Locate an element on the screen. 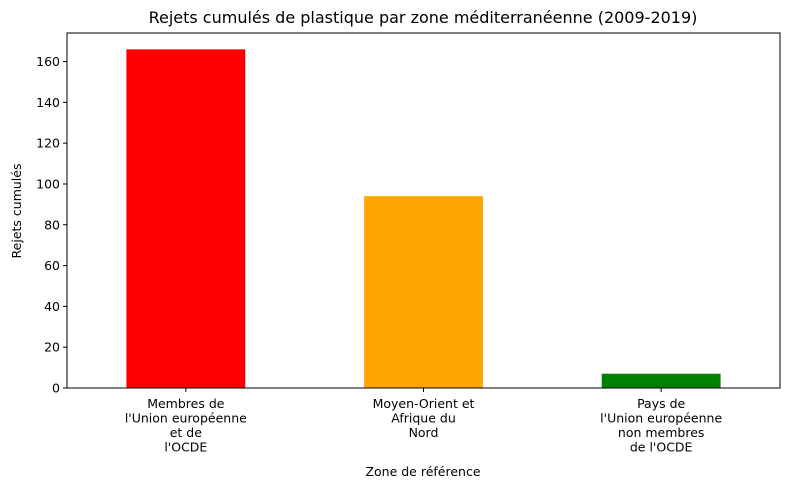 This screenshot has height=490, width=790. y-tick-label-1: 20 is located at coordinates (52, 347).